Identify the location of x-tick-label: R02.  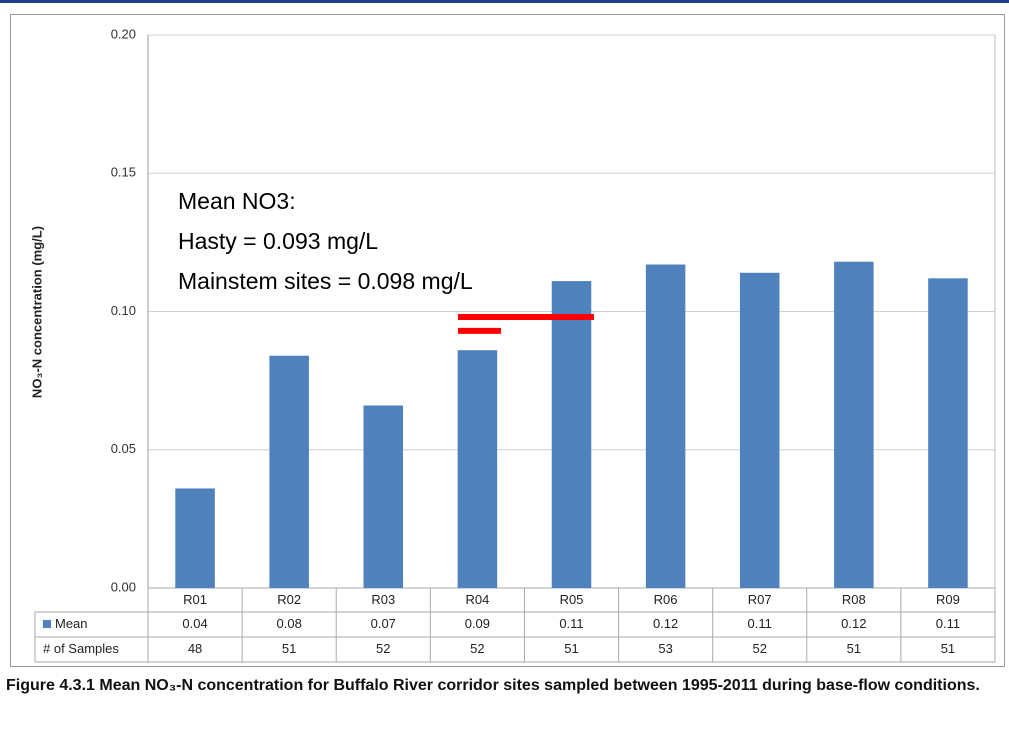
(289, 599).